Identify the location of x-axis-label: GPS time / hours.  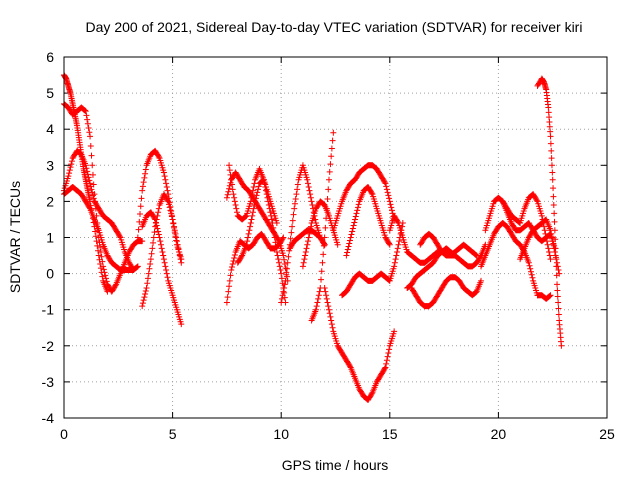
(335, 465).